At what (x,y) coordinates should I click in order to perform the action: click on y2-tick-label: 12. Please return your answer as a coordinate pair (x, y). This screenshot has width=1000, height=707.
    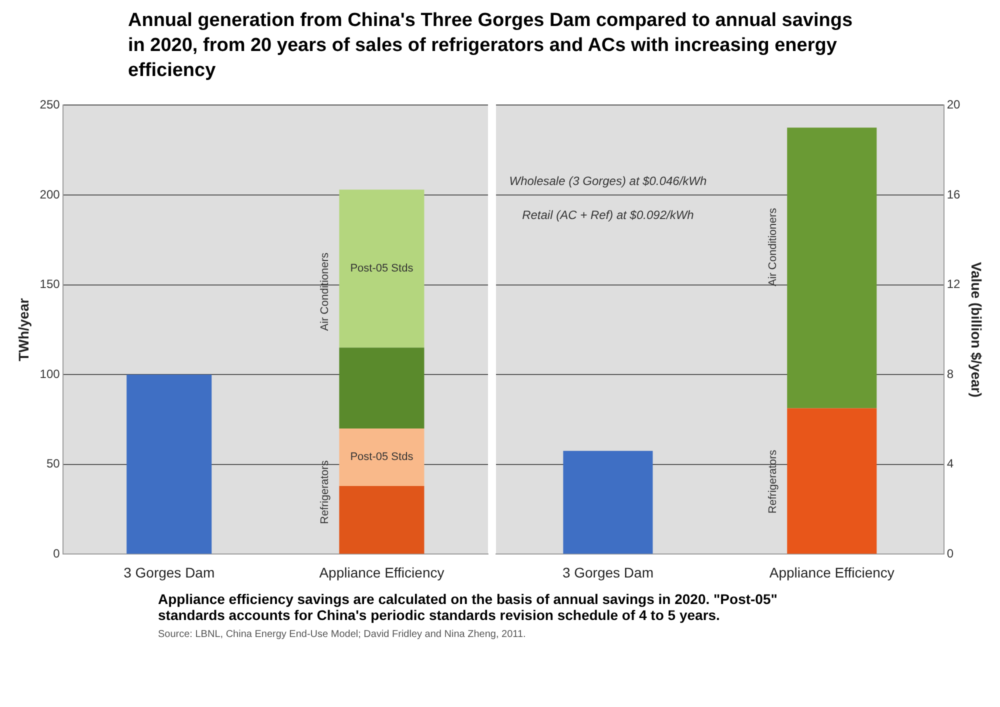
    Looking at the image, I should click on (953, 284).